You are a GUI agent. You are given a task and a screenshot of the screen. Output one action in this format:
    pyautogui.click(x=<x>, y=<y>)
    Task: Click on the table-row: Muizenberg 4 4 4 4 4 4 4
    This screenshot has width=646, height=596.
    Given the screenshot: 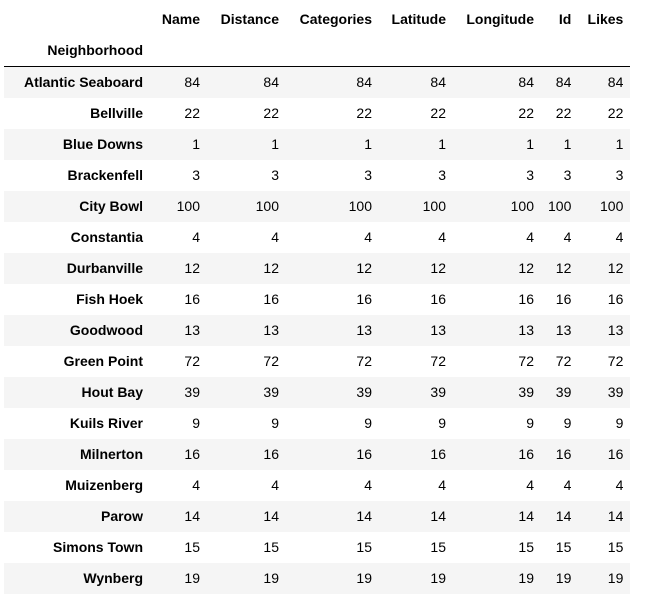 What is the action you would take?
    pyautogui.click(x=317, y=485)
    